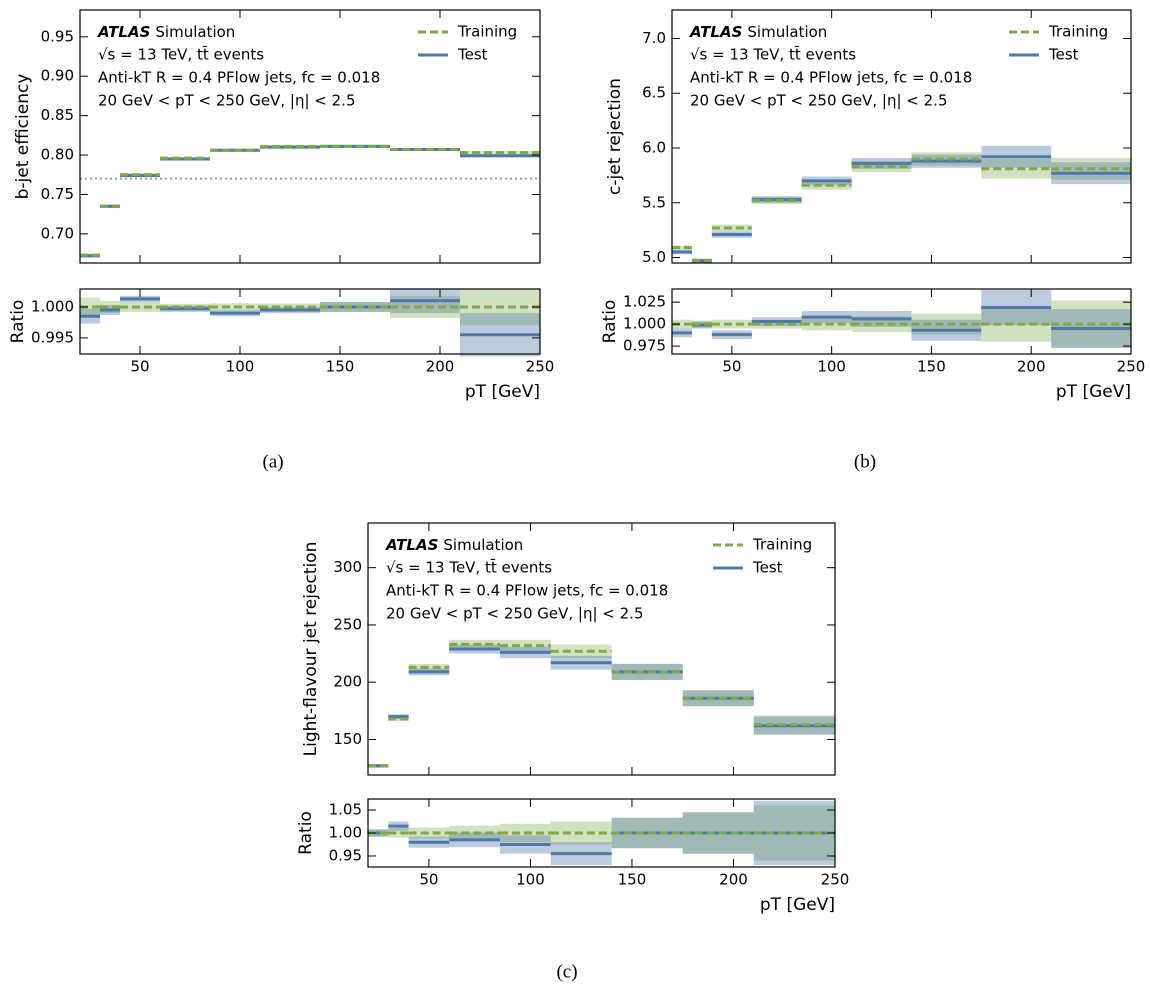 The width and height of the screenshot is (1150, 988). Describe the element at coordinates (311, 649) in the screenshot. I see `y-axis-label: Light-flavour jet rejection` at that location.